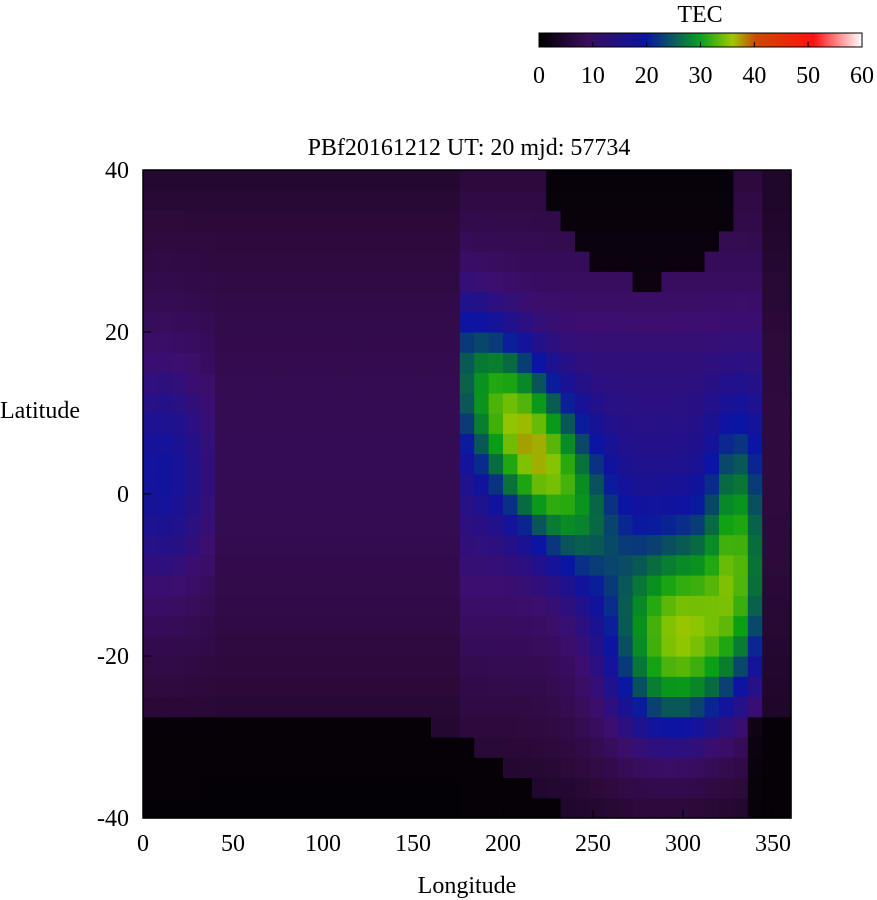  I want to click on x-tick-label: 0, so click(143, 844).